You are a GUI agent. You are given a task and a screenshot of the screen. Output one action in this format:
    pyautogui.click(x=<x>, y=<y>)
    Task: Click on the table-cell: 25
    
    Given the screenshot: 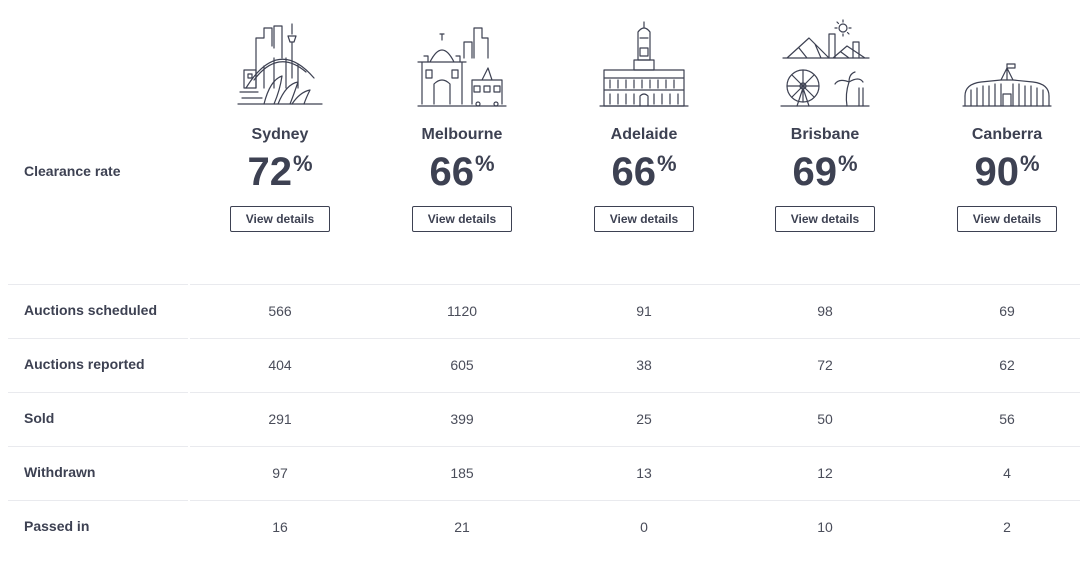 What is the action you would take?
    pyautogui.click(x=644, y=419)
    